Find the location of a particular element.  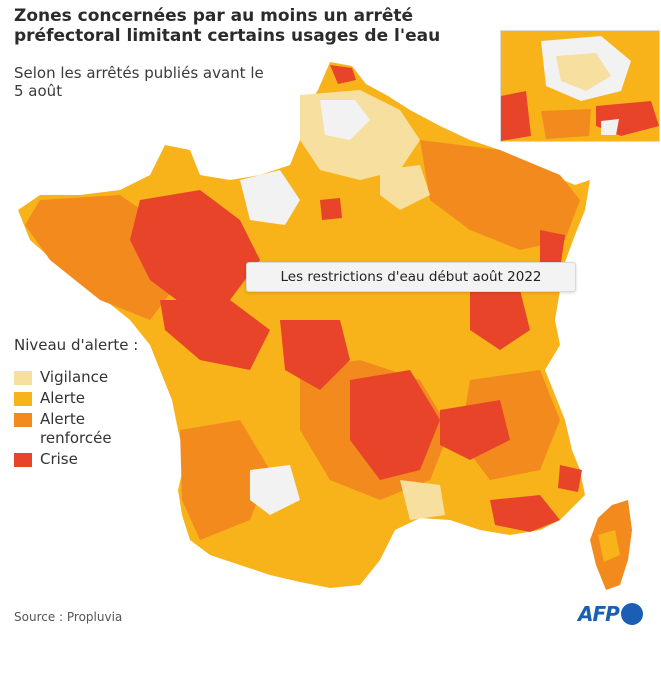

legend-label: Vigilance is located at coordinates (74, 377).